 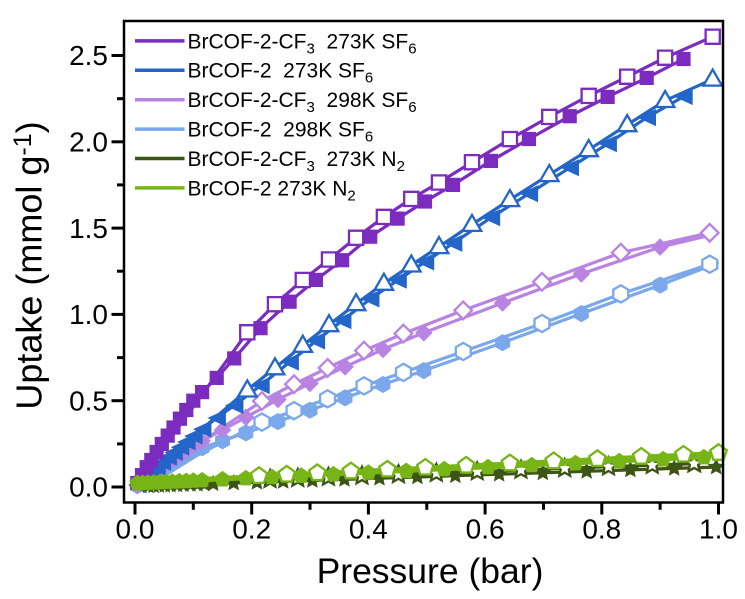 What do you see at coordinates (88, 55) in the screenshot?
I see `svg-text: 2.5` at bounding box center [88, 55].